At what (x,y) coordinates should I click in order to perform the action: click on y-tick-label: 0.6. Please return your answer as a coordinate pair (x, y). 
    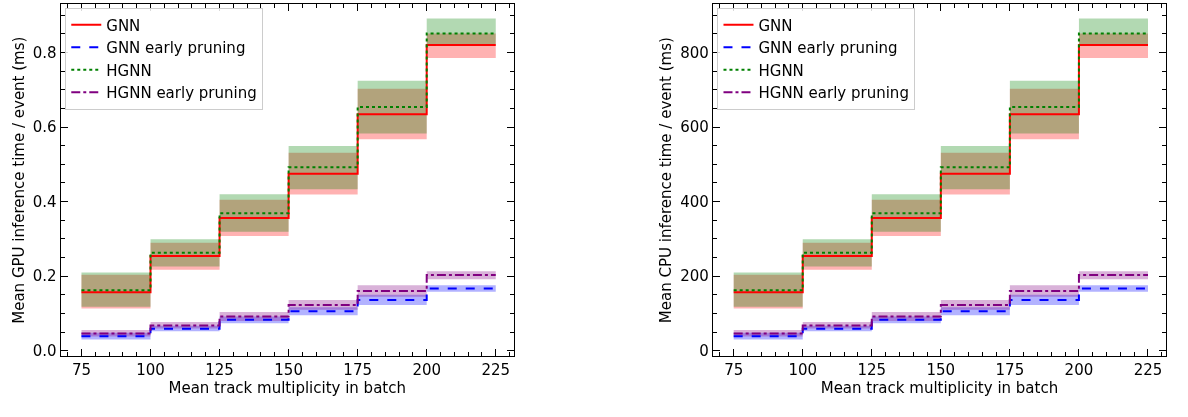
    Looking at the image, I should click on (44, 127).